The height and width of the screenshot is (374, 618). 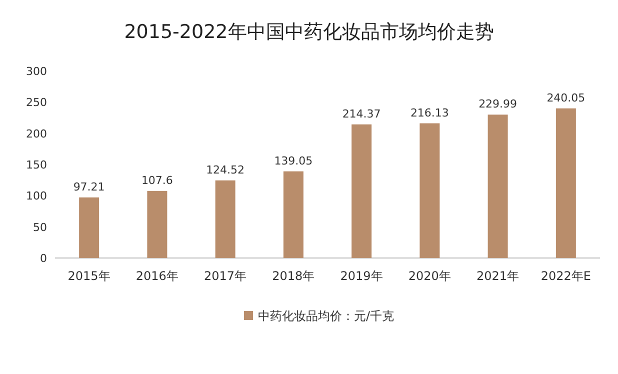 I want to click on x-tick-label: 2019年, so click(x=361, y=276).